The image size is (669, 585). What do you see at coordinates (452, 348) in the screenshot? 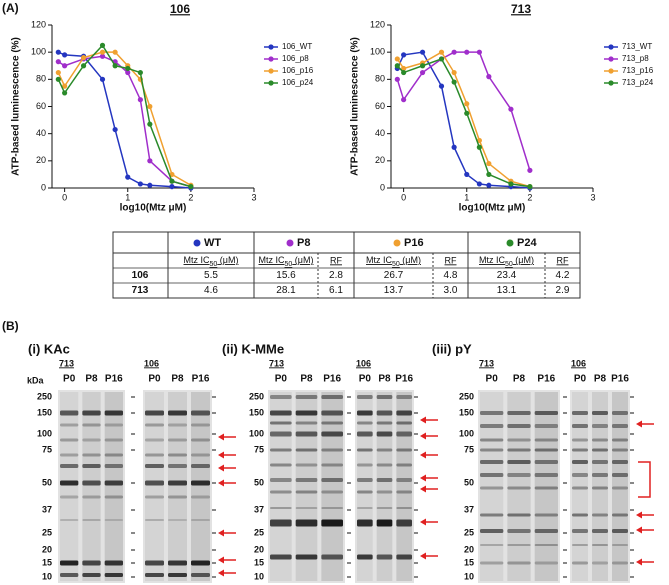
I see `blot-title: (iii) pY` at bounding box center [452, 348].